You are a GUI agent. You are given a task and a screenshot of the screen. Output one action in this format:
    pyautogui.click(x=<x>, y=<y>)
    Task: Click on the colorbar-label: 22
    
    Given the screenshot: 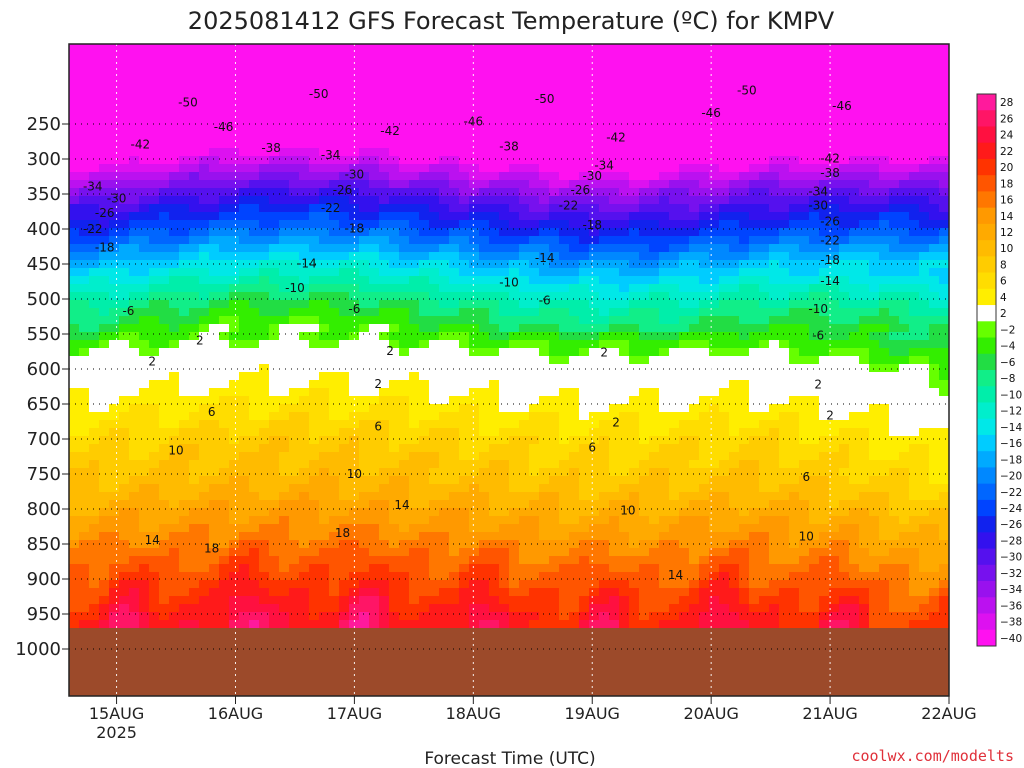 What is the action you would take?
    pyautogui.click(x=1006, y=152)
    